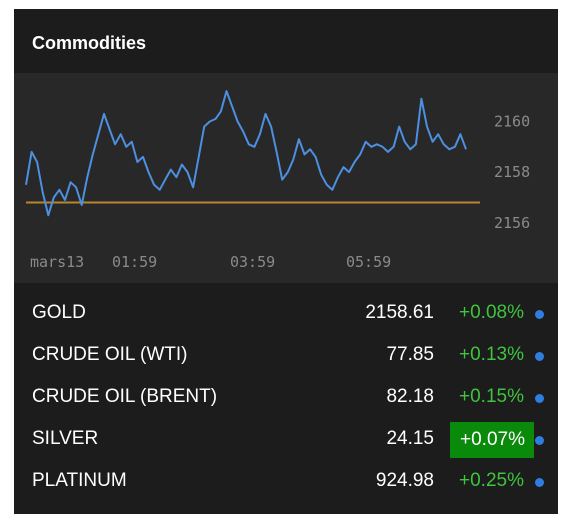 Image resolution: width=582 pixels, height=520 pixels. What do you see at coordinates (410, 438) in the screenshot?
I see `commodity-price: 24.15` at bounding box center [410, 438].